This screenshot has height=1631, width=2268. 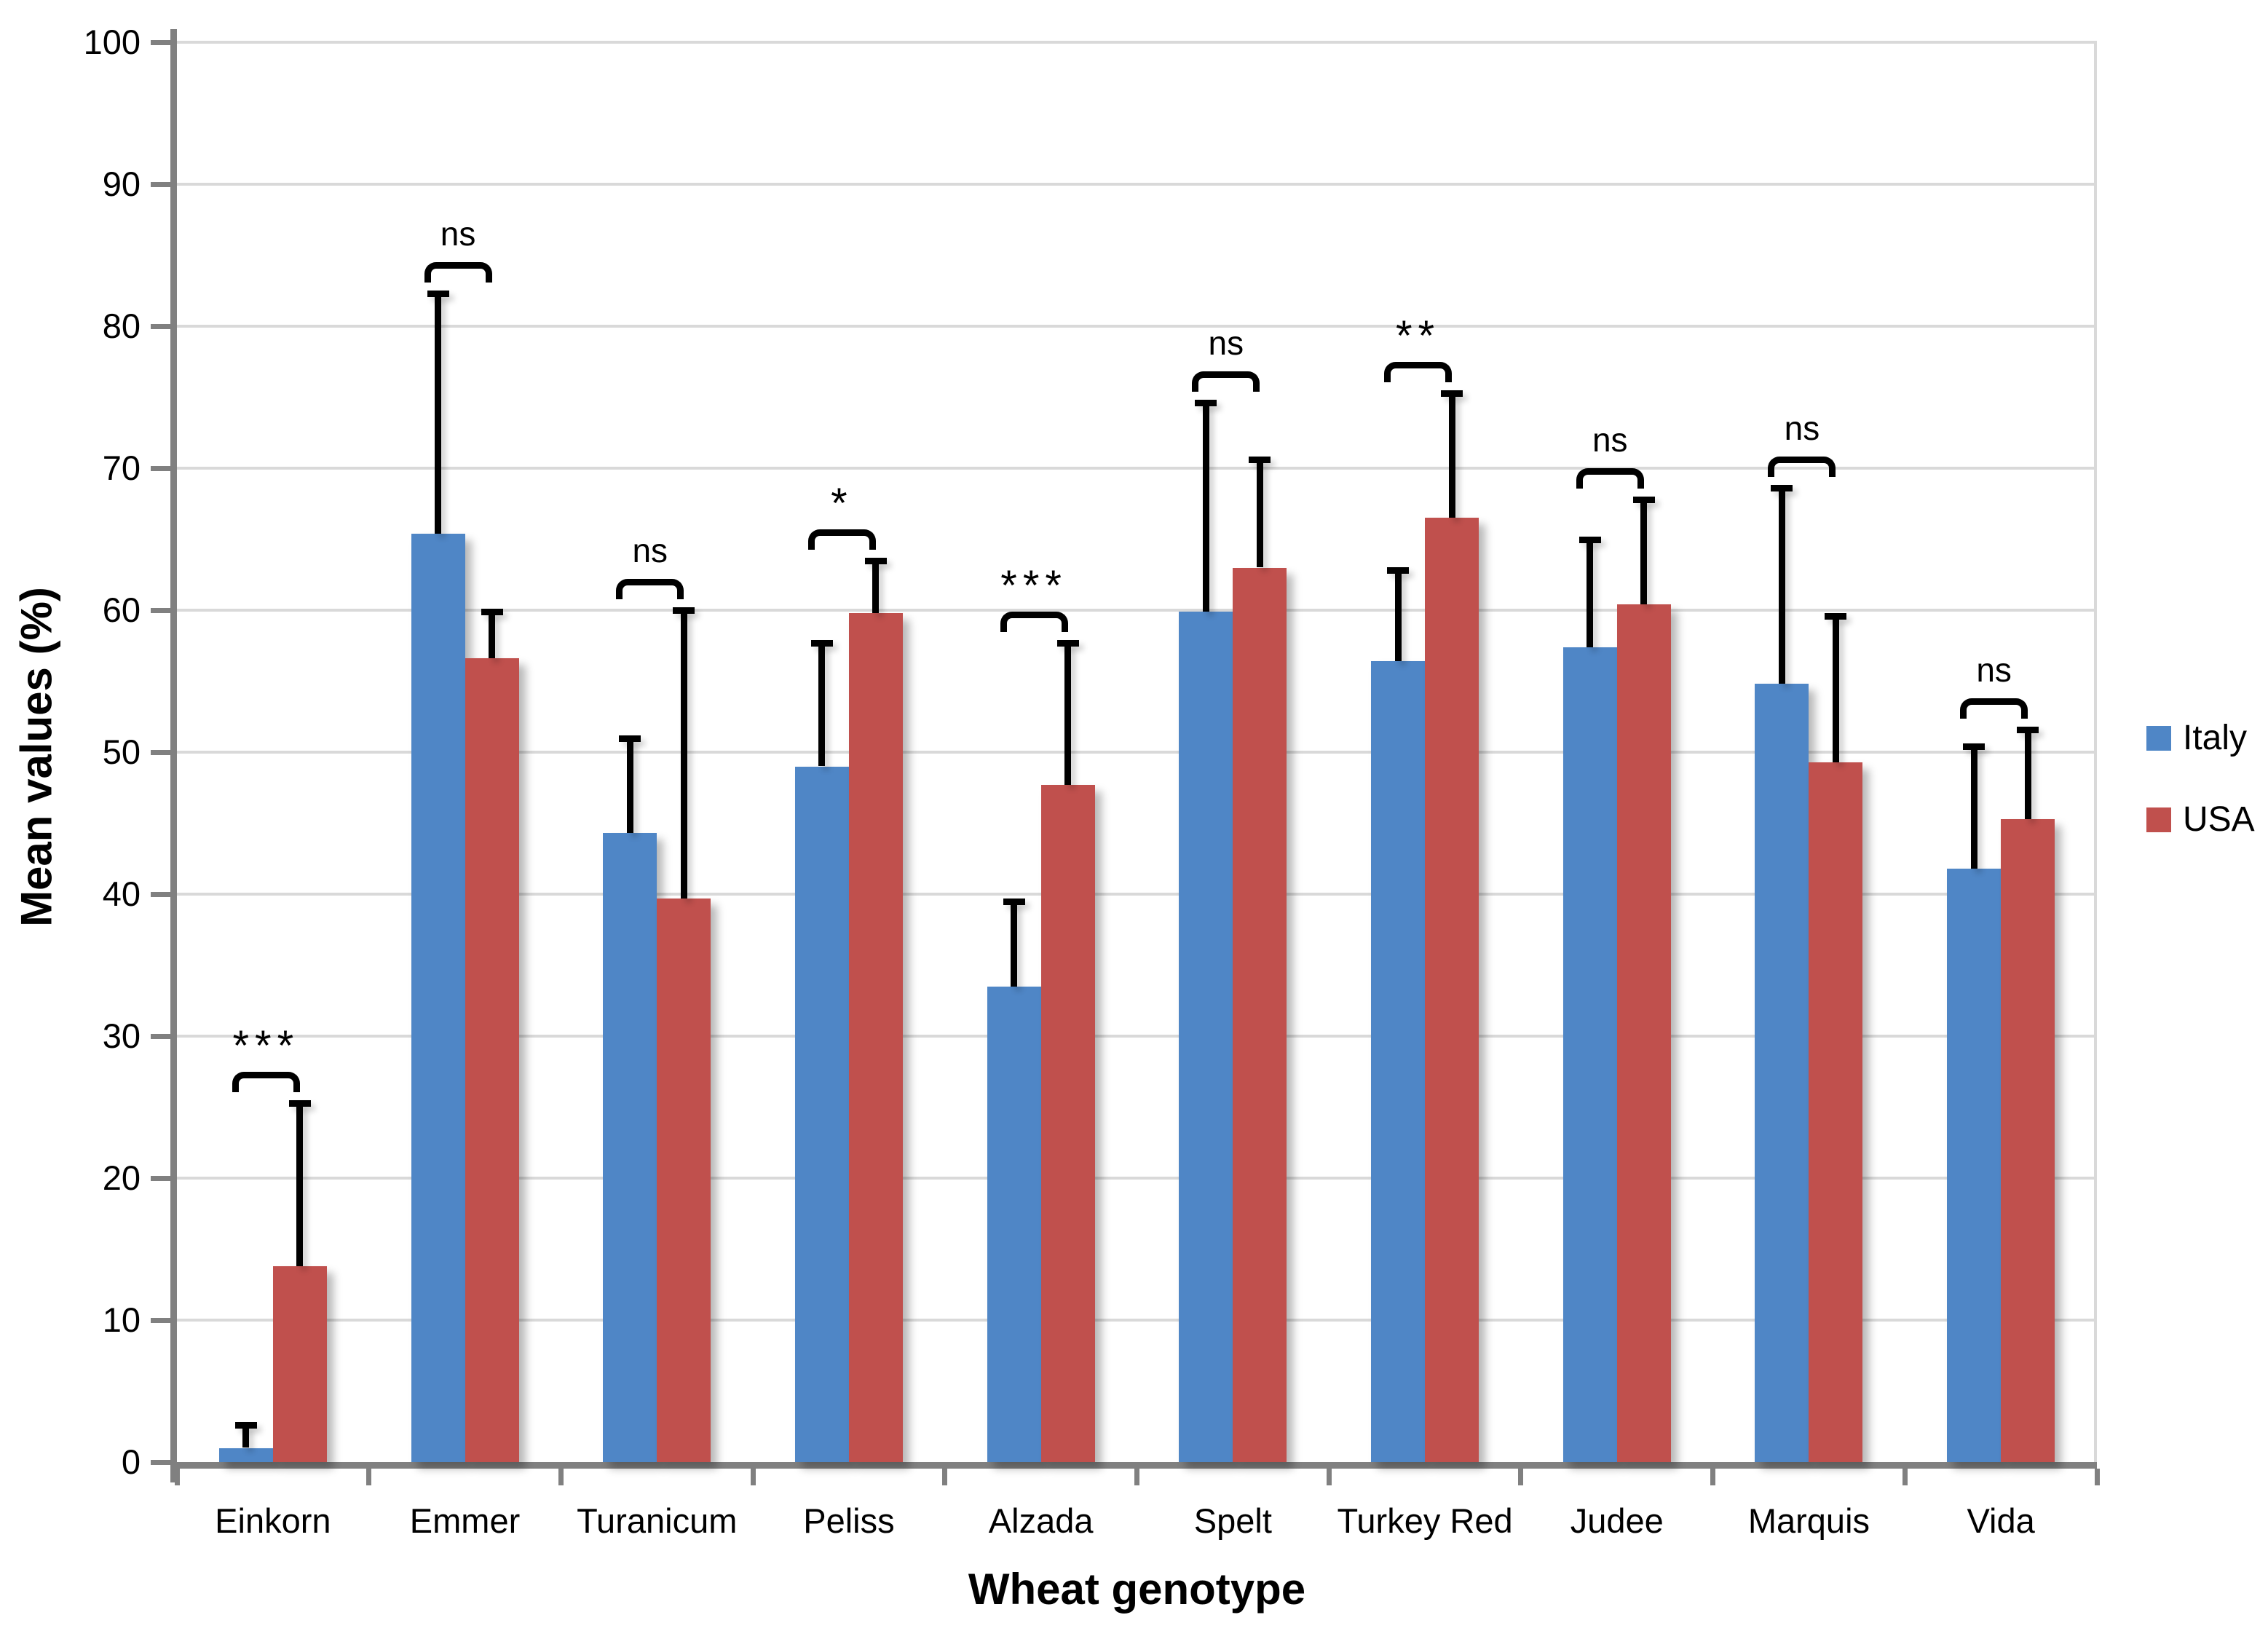 What do you see at coordinates (458, 234) in the screenshot?
I see `significance-label-emmer: ns` at bounding box center [458, 234].